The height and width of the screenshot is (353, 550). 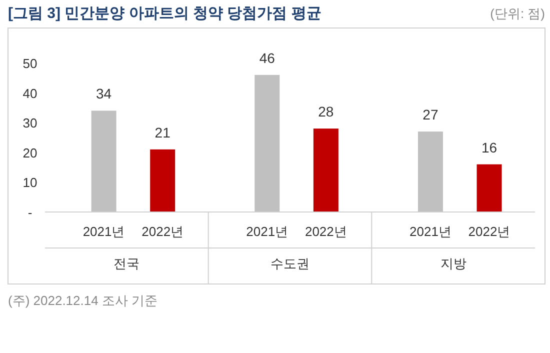 What do you see at coordinates (30, 93) in the screenshot?
I see `y-tick-label: 40` at bounding box center [30, 93].